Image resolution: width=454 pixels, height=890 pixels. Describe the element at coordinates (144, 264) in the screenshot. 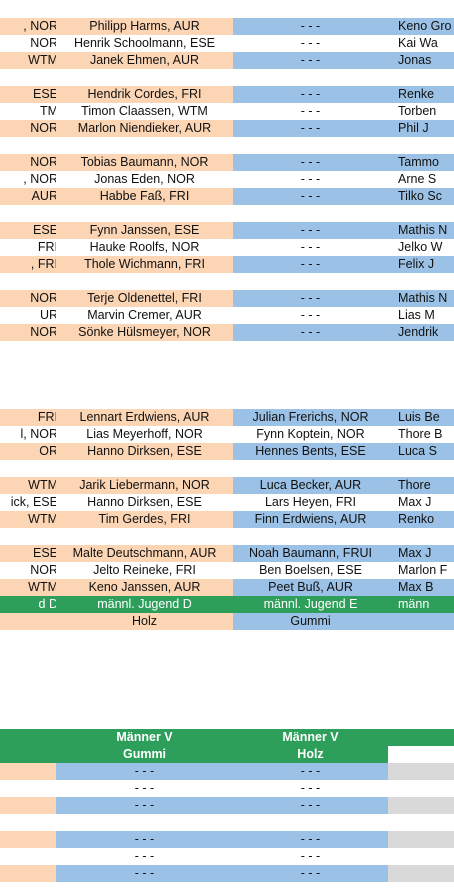

I see `table-cell: Thole Wichmann, FRI` at that location.